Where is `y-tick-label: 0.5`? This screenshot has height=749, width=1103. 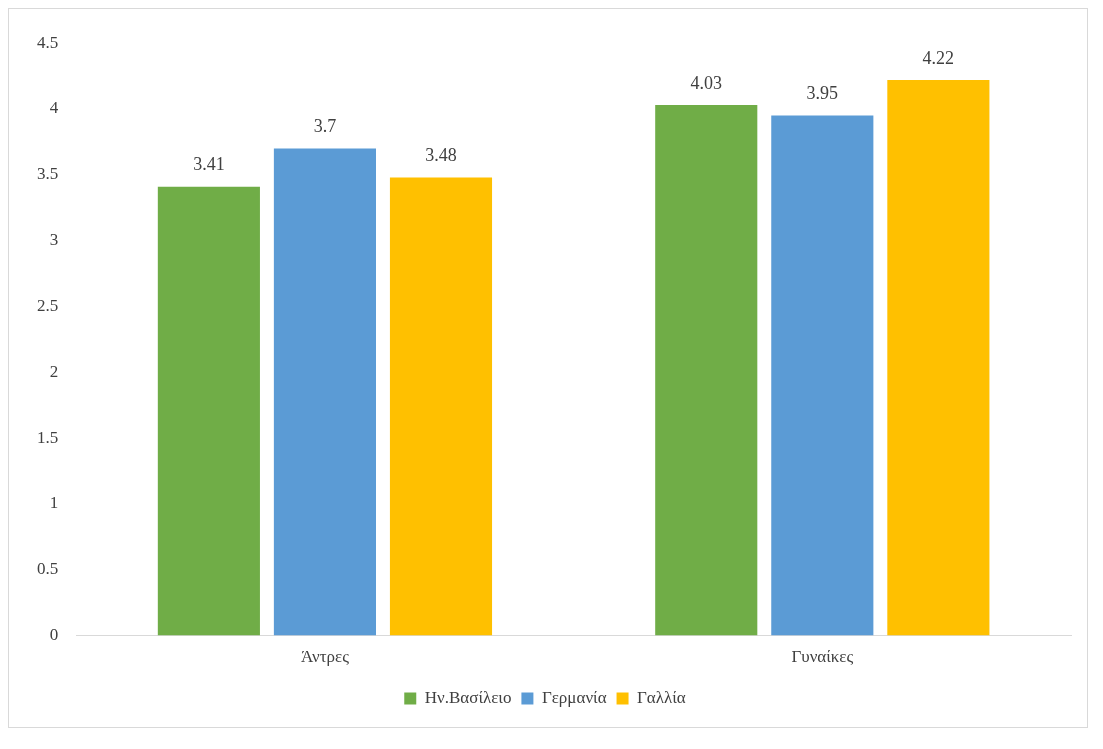
y-tick-label: 0.5 is located at coordinates (48, 569).